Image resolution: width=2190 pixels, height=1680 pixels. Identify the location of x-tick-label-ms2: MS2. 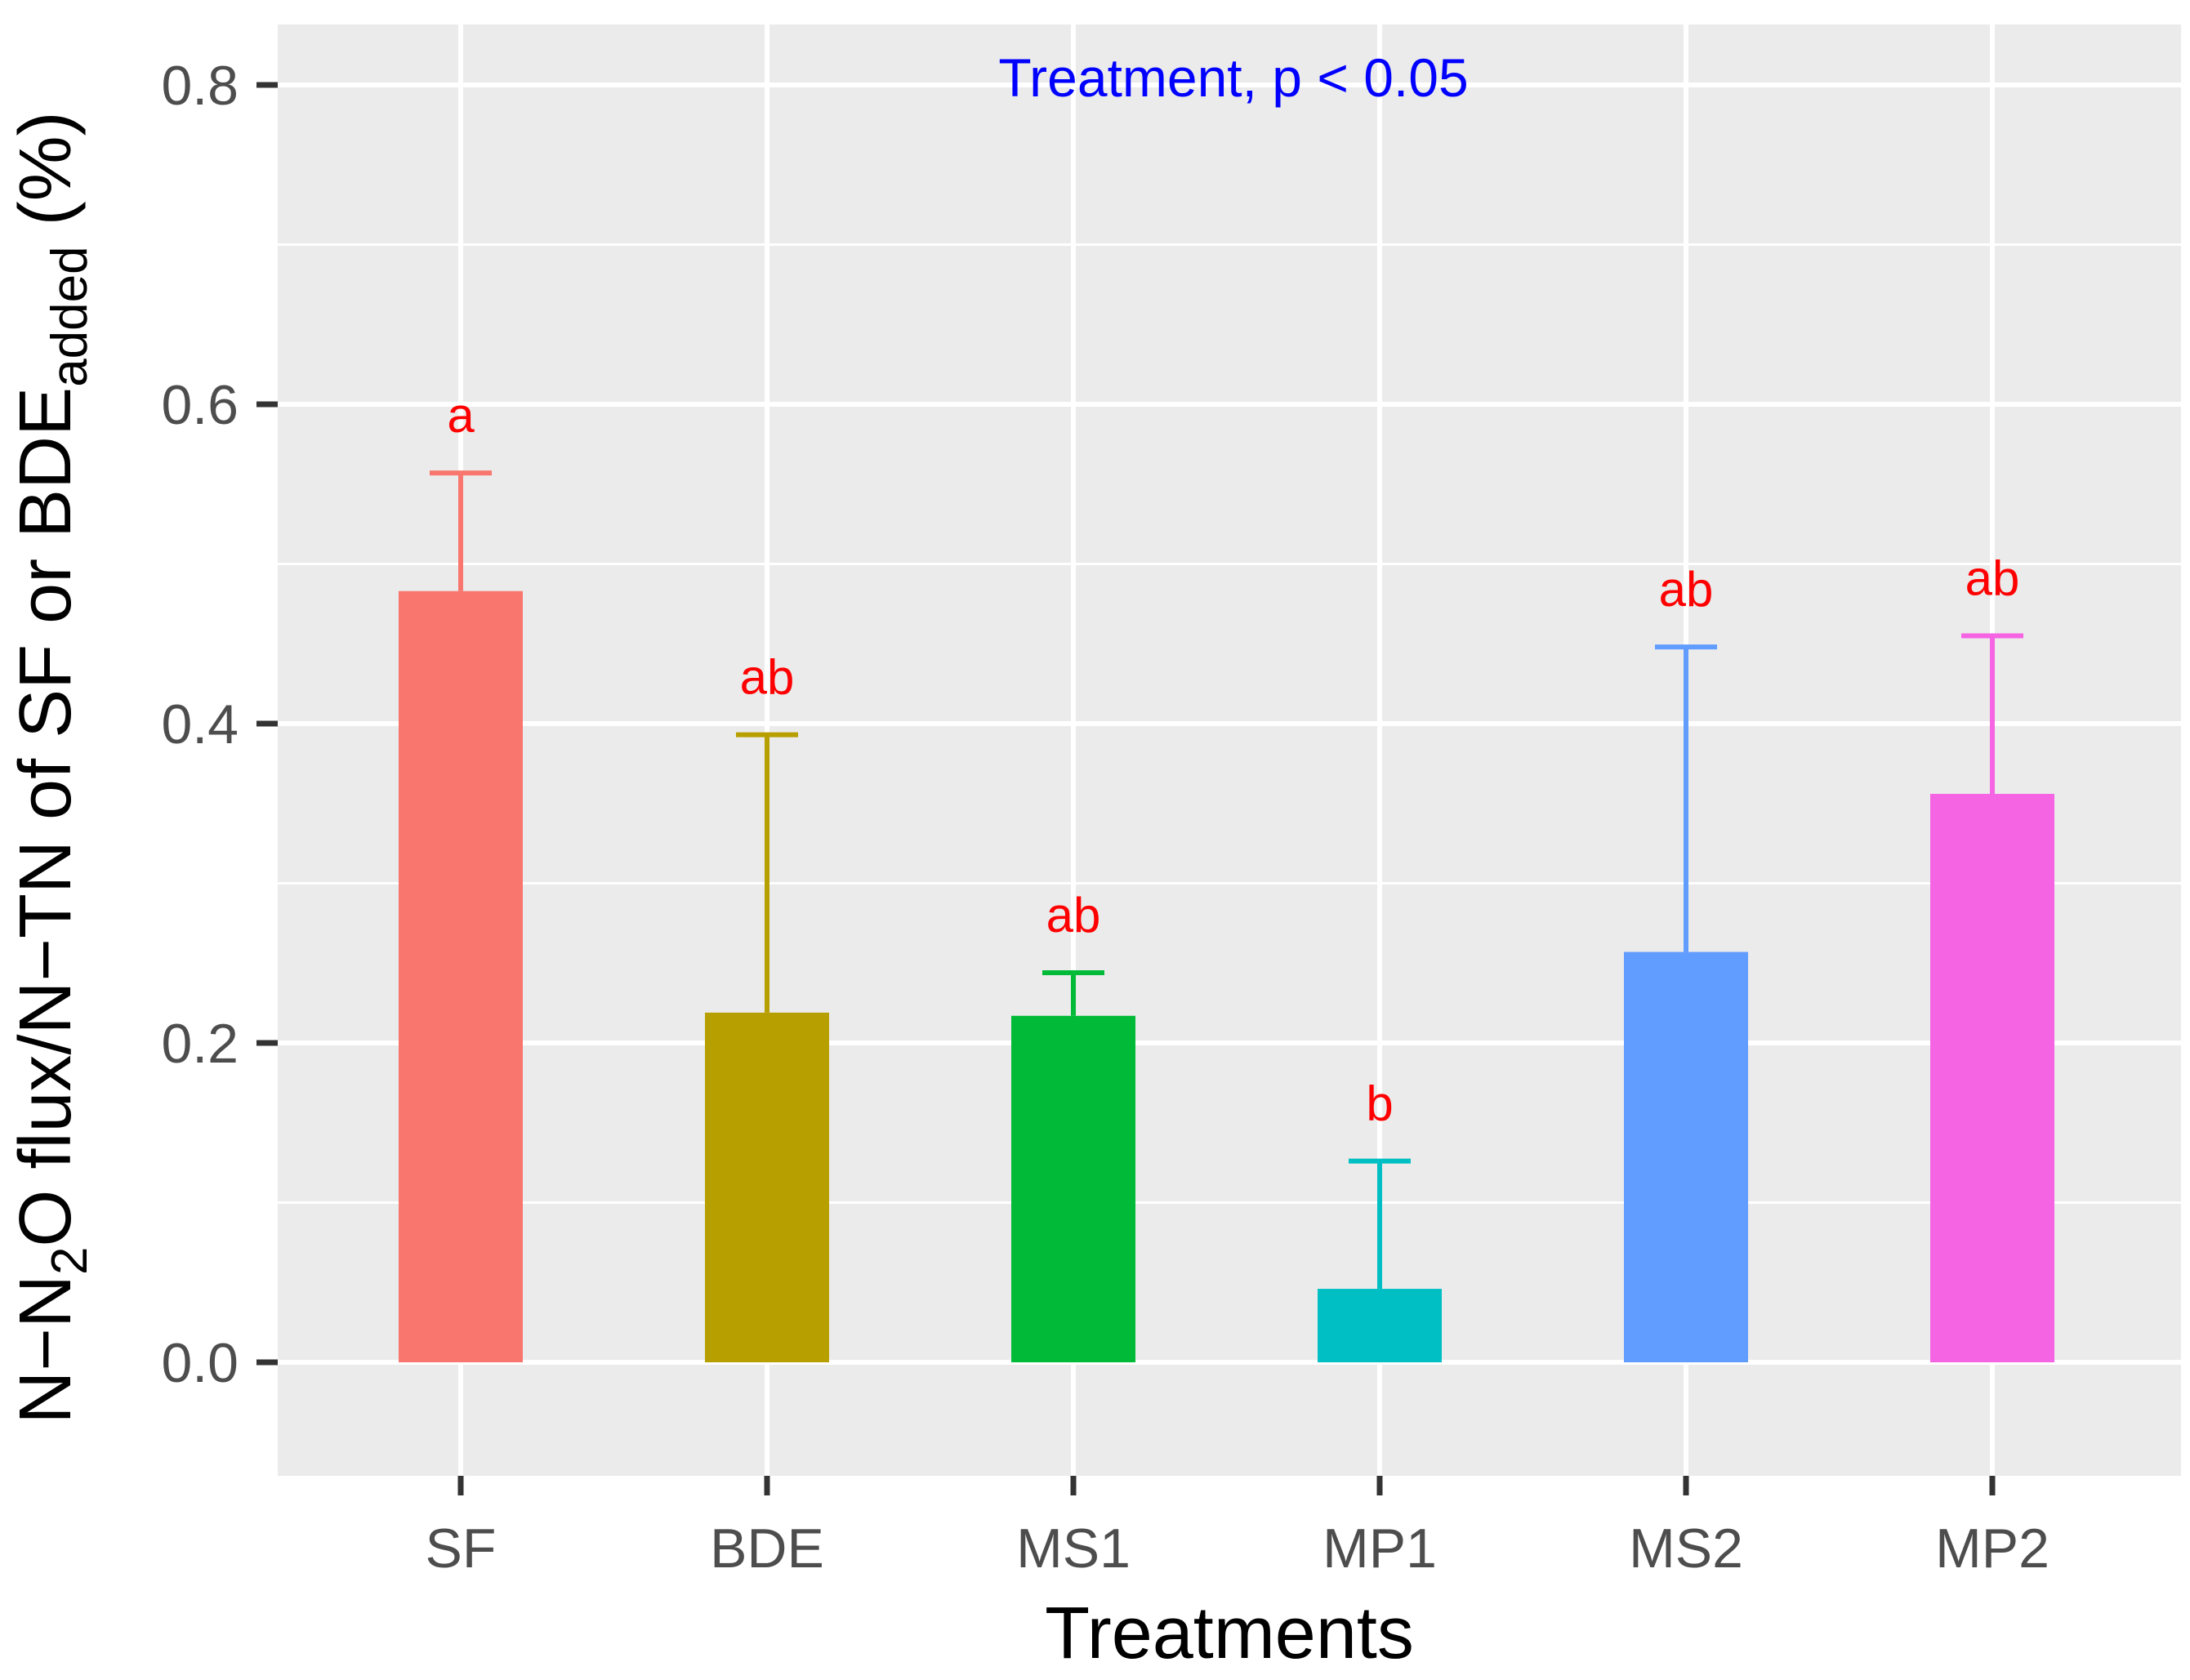
(1686, 1548).